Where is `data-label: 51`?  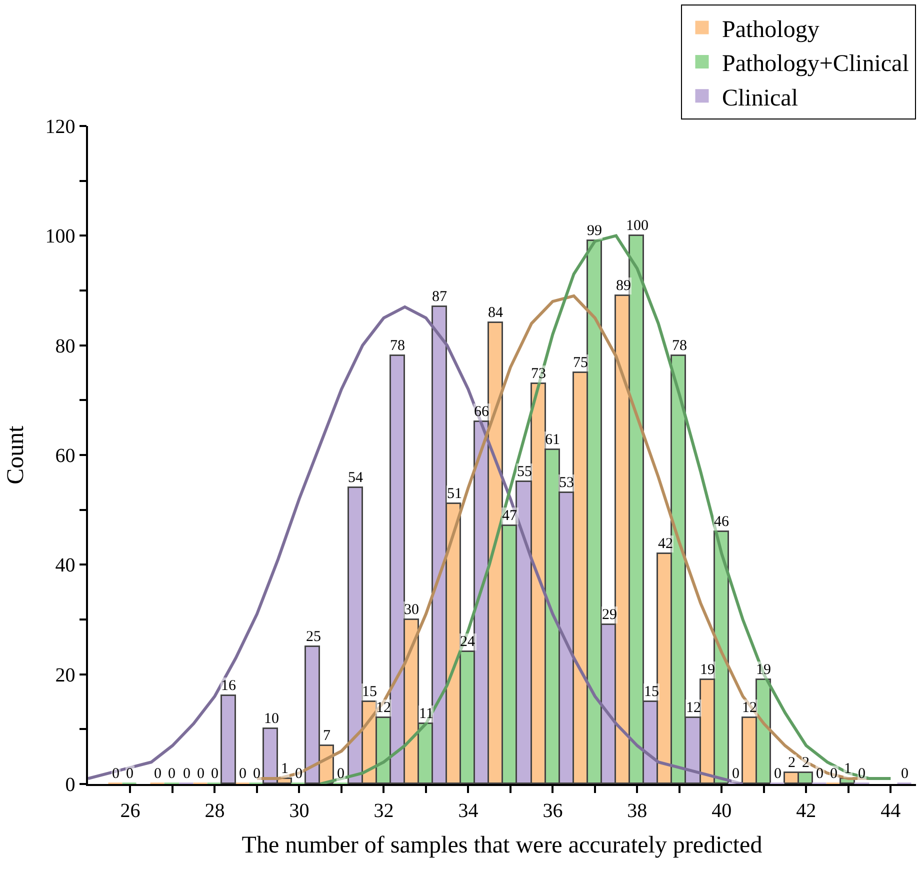
data-label: 51 is located at coordinates (454, 494).